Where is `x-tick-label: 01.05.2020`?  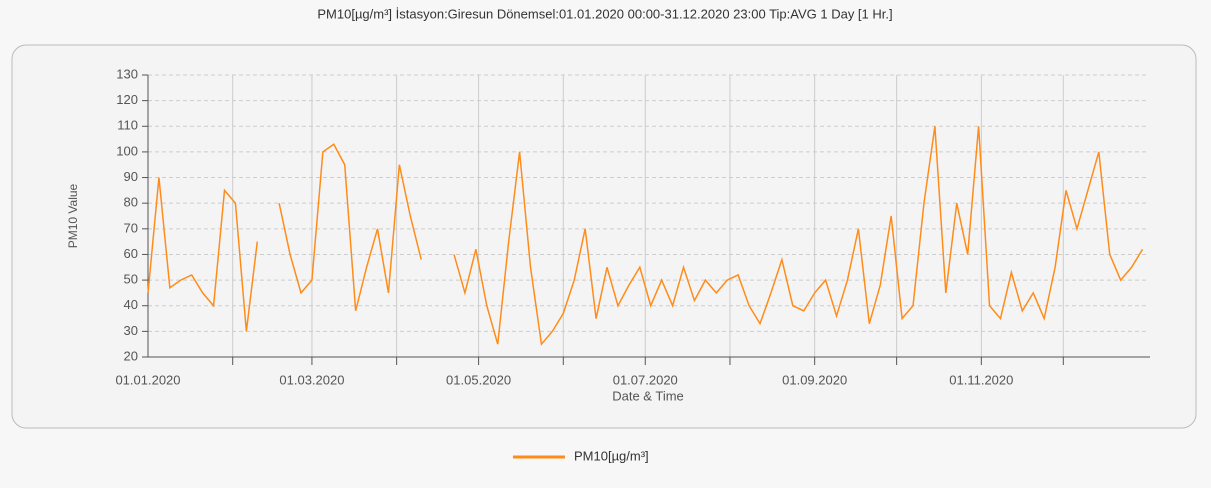 x-tick-label: 01.05.2020 is located at coordinates (478, 379).